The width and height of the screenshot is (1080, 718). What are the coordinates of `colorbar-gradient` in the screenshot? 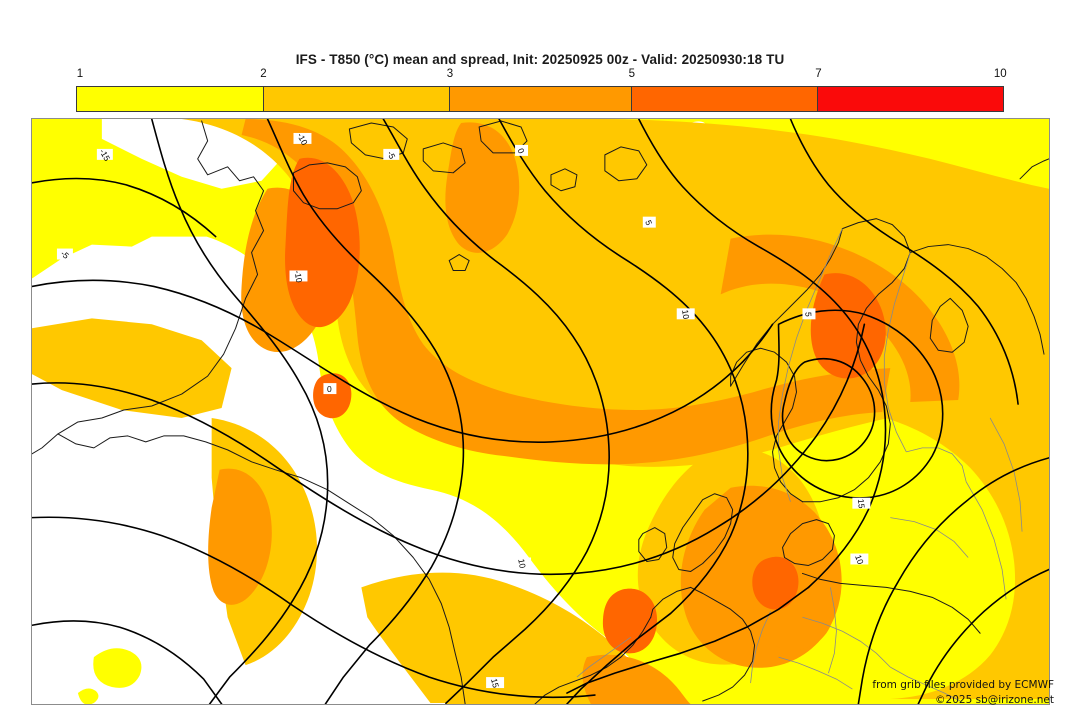 It's located at (540, 99).